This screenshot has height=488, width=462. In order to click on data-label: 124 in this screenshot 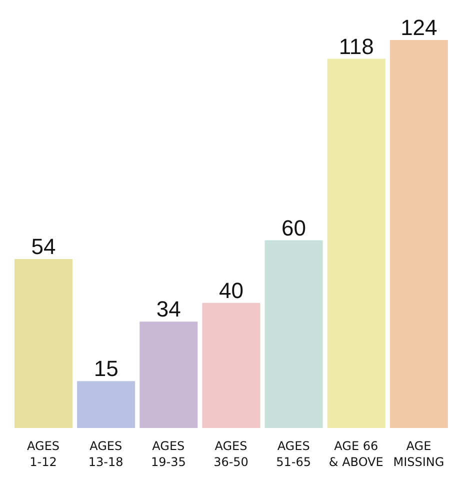, I will do `click(419, 27)`.